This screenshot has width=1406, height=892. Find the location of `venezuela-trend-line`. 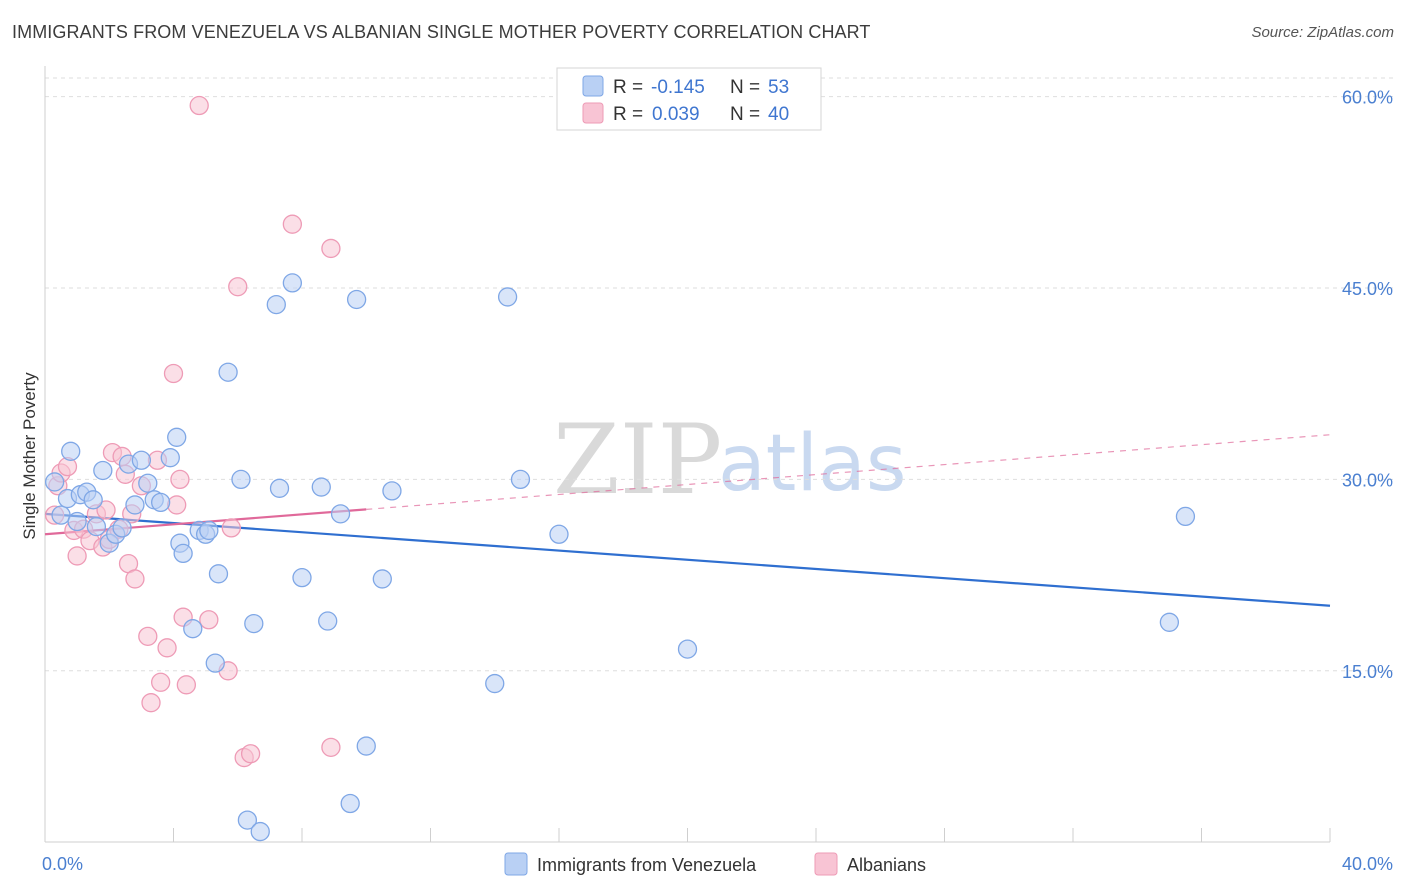

venezuela-trend-line is located at coordinates (687, 559).